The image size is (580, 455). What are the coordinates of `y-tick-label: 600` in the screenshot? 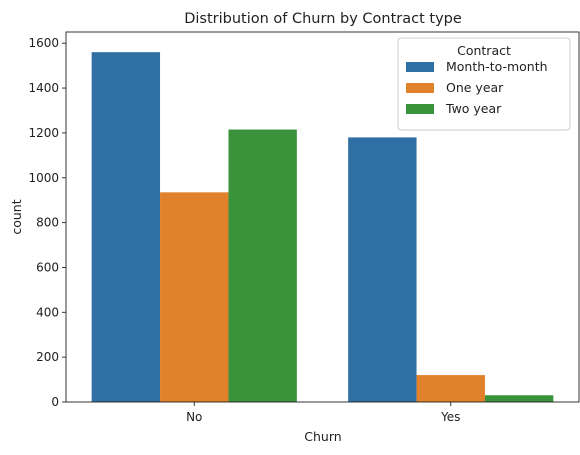 It's located at (47, 267).